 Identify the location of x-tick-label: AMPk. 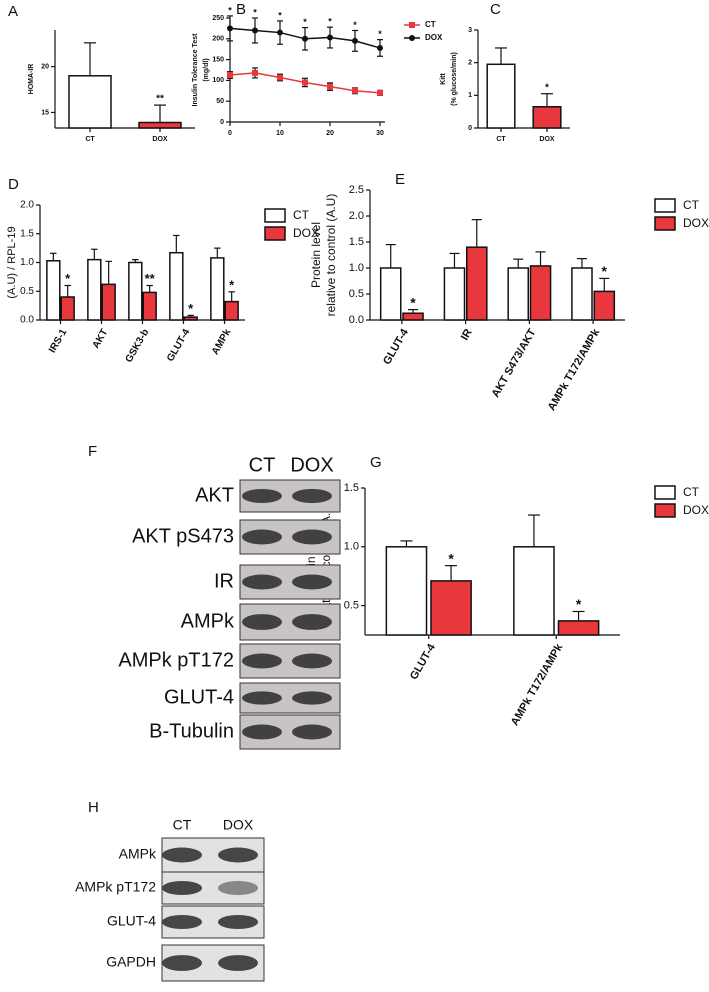
(222, 342).